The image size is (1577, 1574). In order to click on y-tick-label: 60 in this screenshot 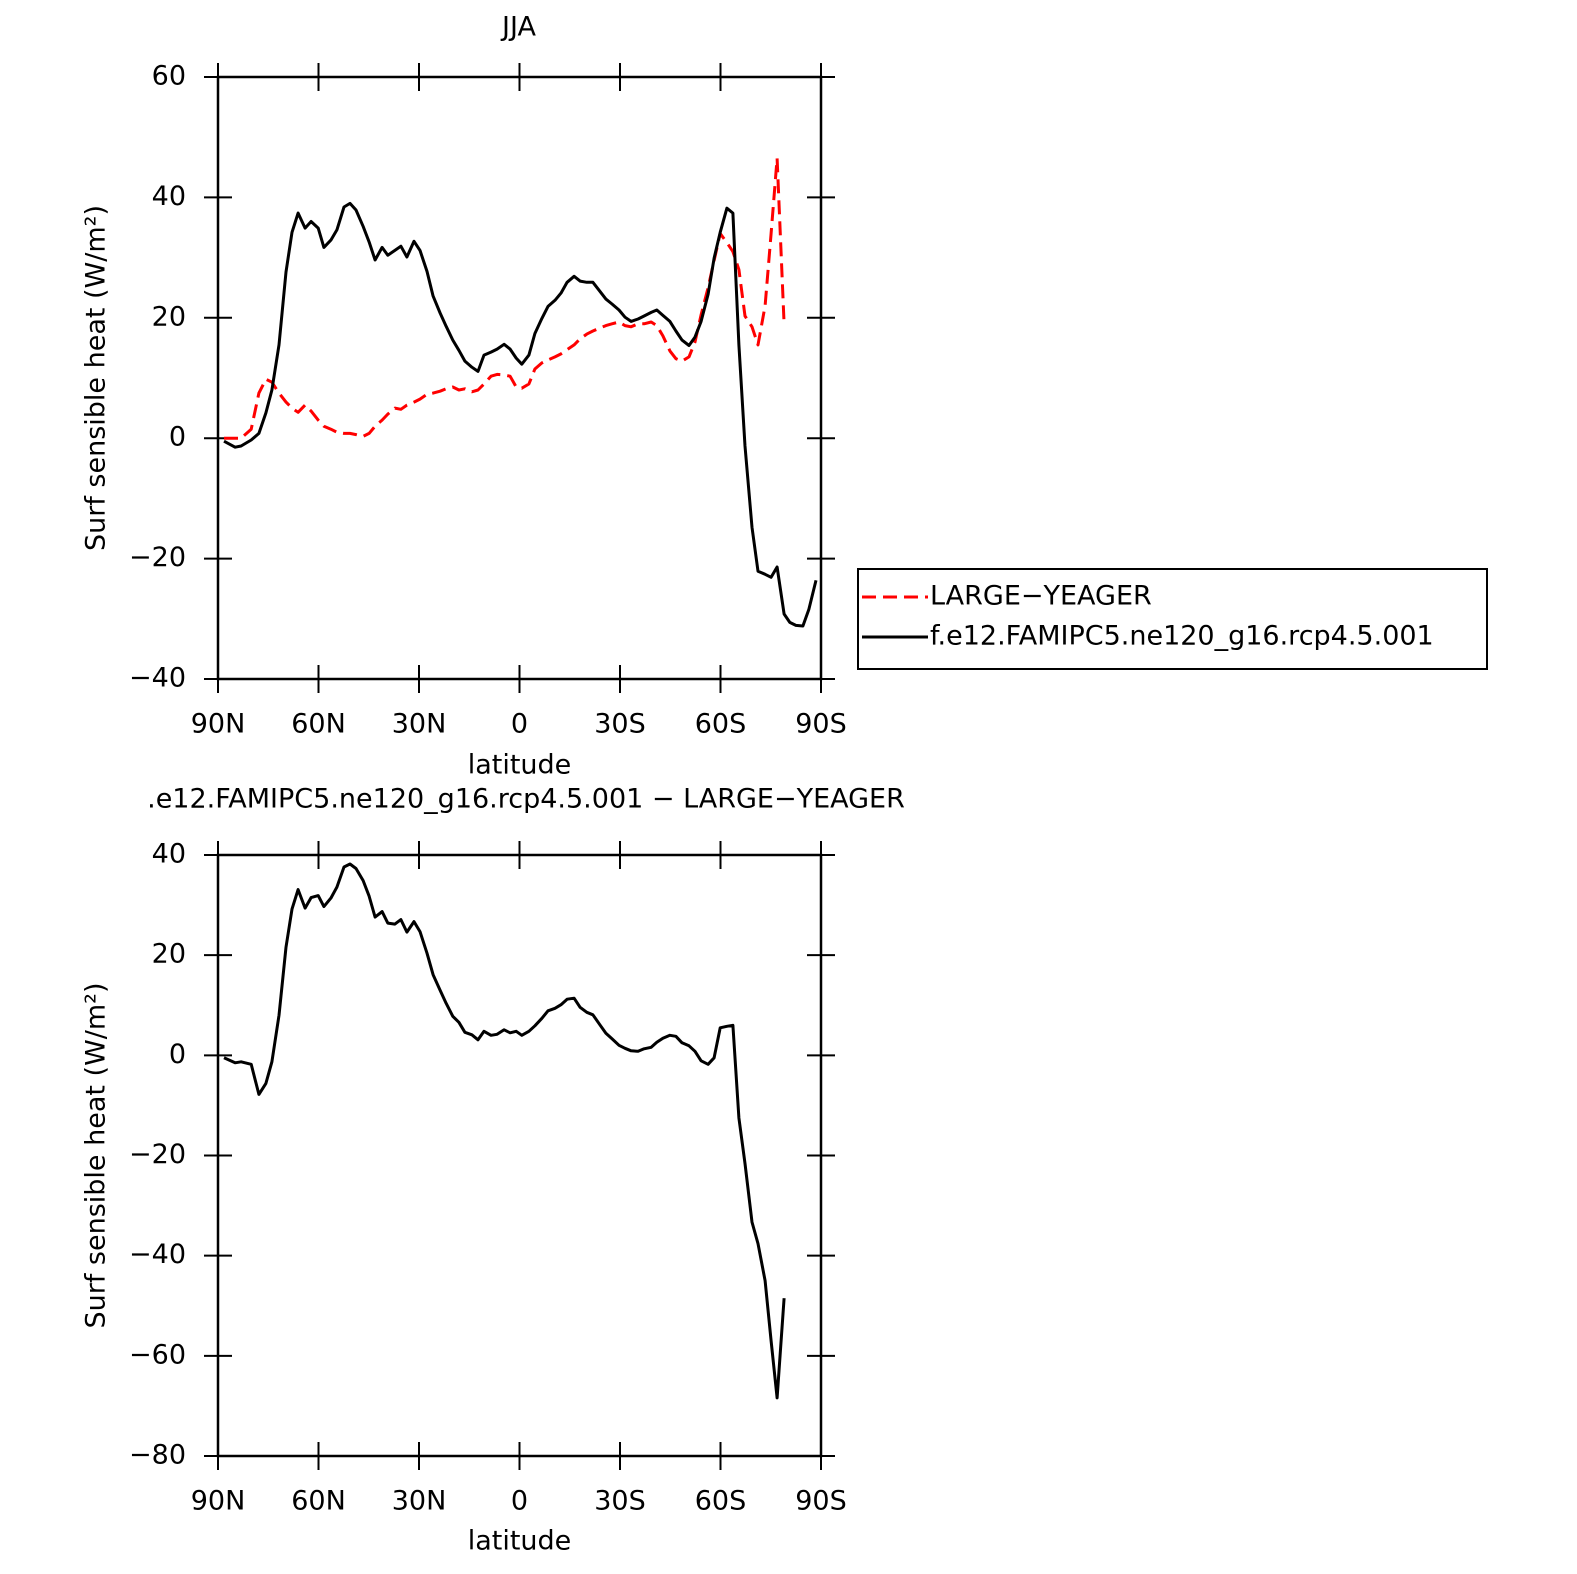, I will do `click(169, 76)`.